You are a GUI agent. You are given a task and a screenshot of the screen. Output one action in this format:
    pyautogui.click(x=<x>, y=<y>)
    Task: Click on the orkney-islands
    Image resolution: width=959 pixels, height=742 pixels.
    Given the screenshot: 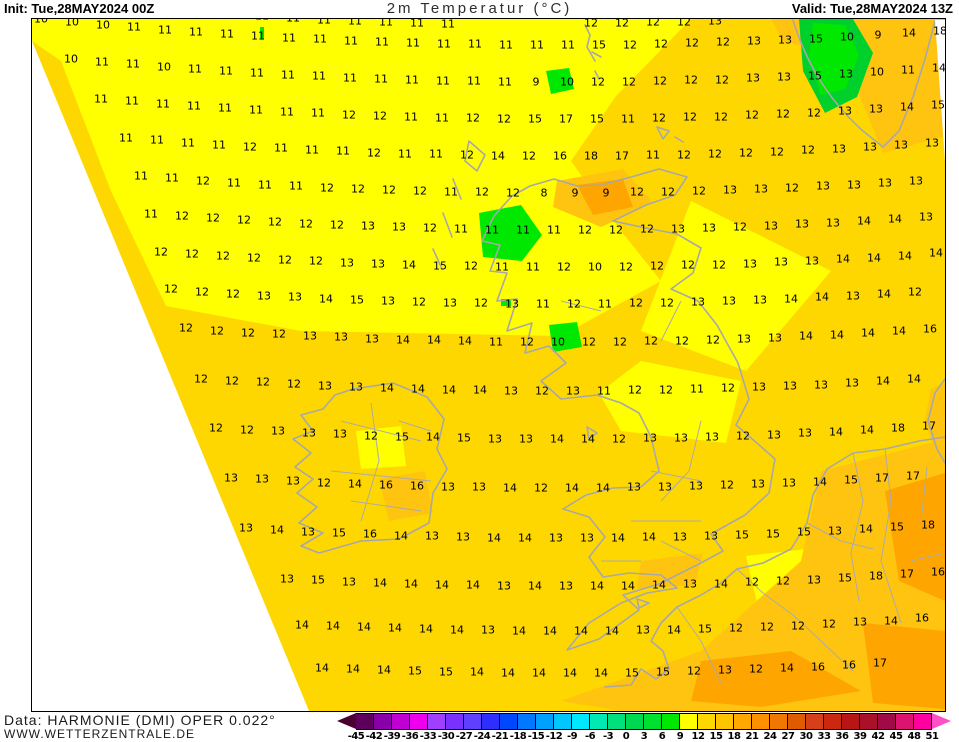 What is the action you would take?
    pyautogui.click(x=670, y=134)
    